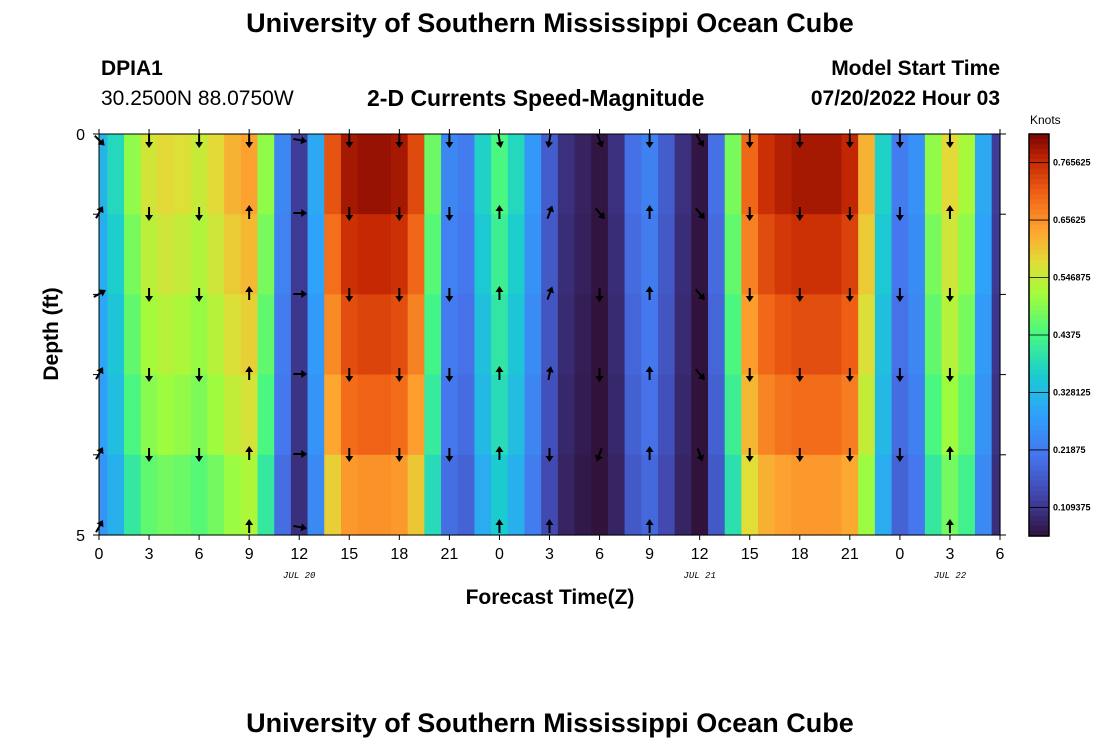  Describe the element at coordinates (700, 554) in the screenshot. I see `x-tick-label: 12` at that location.